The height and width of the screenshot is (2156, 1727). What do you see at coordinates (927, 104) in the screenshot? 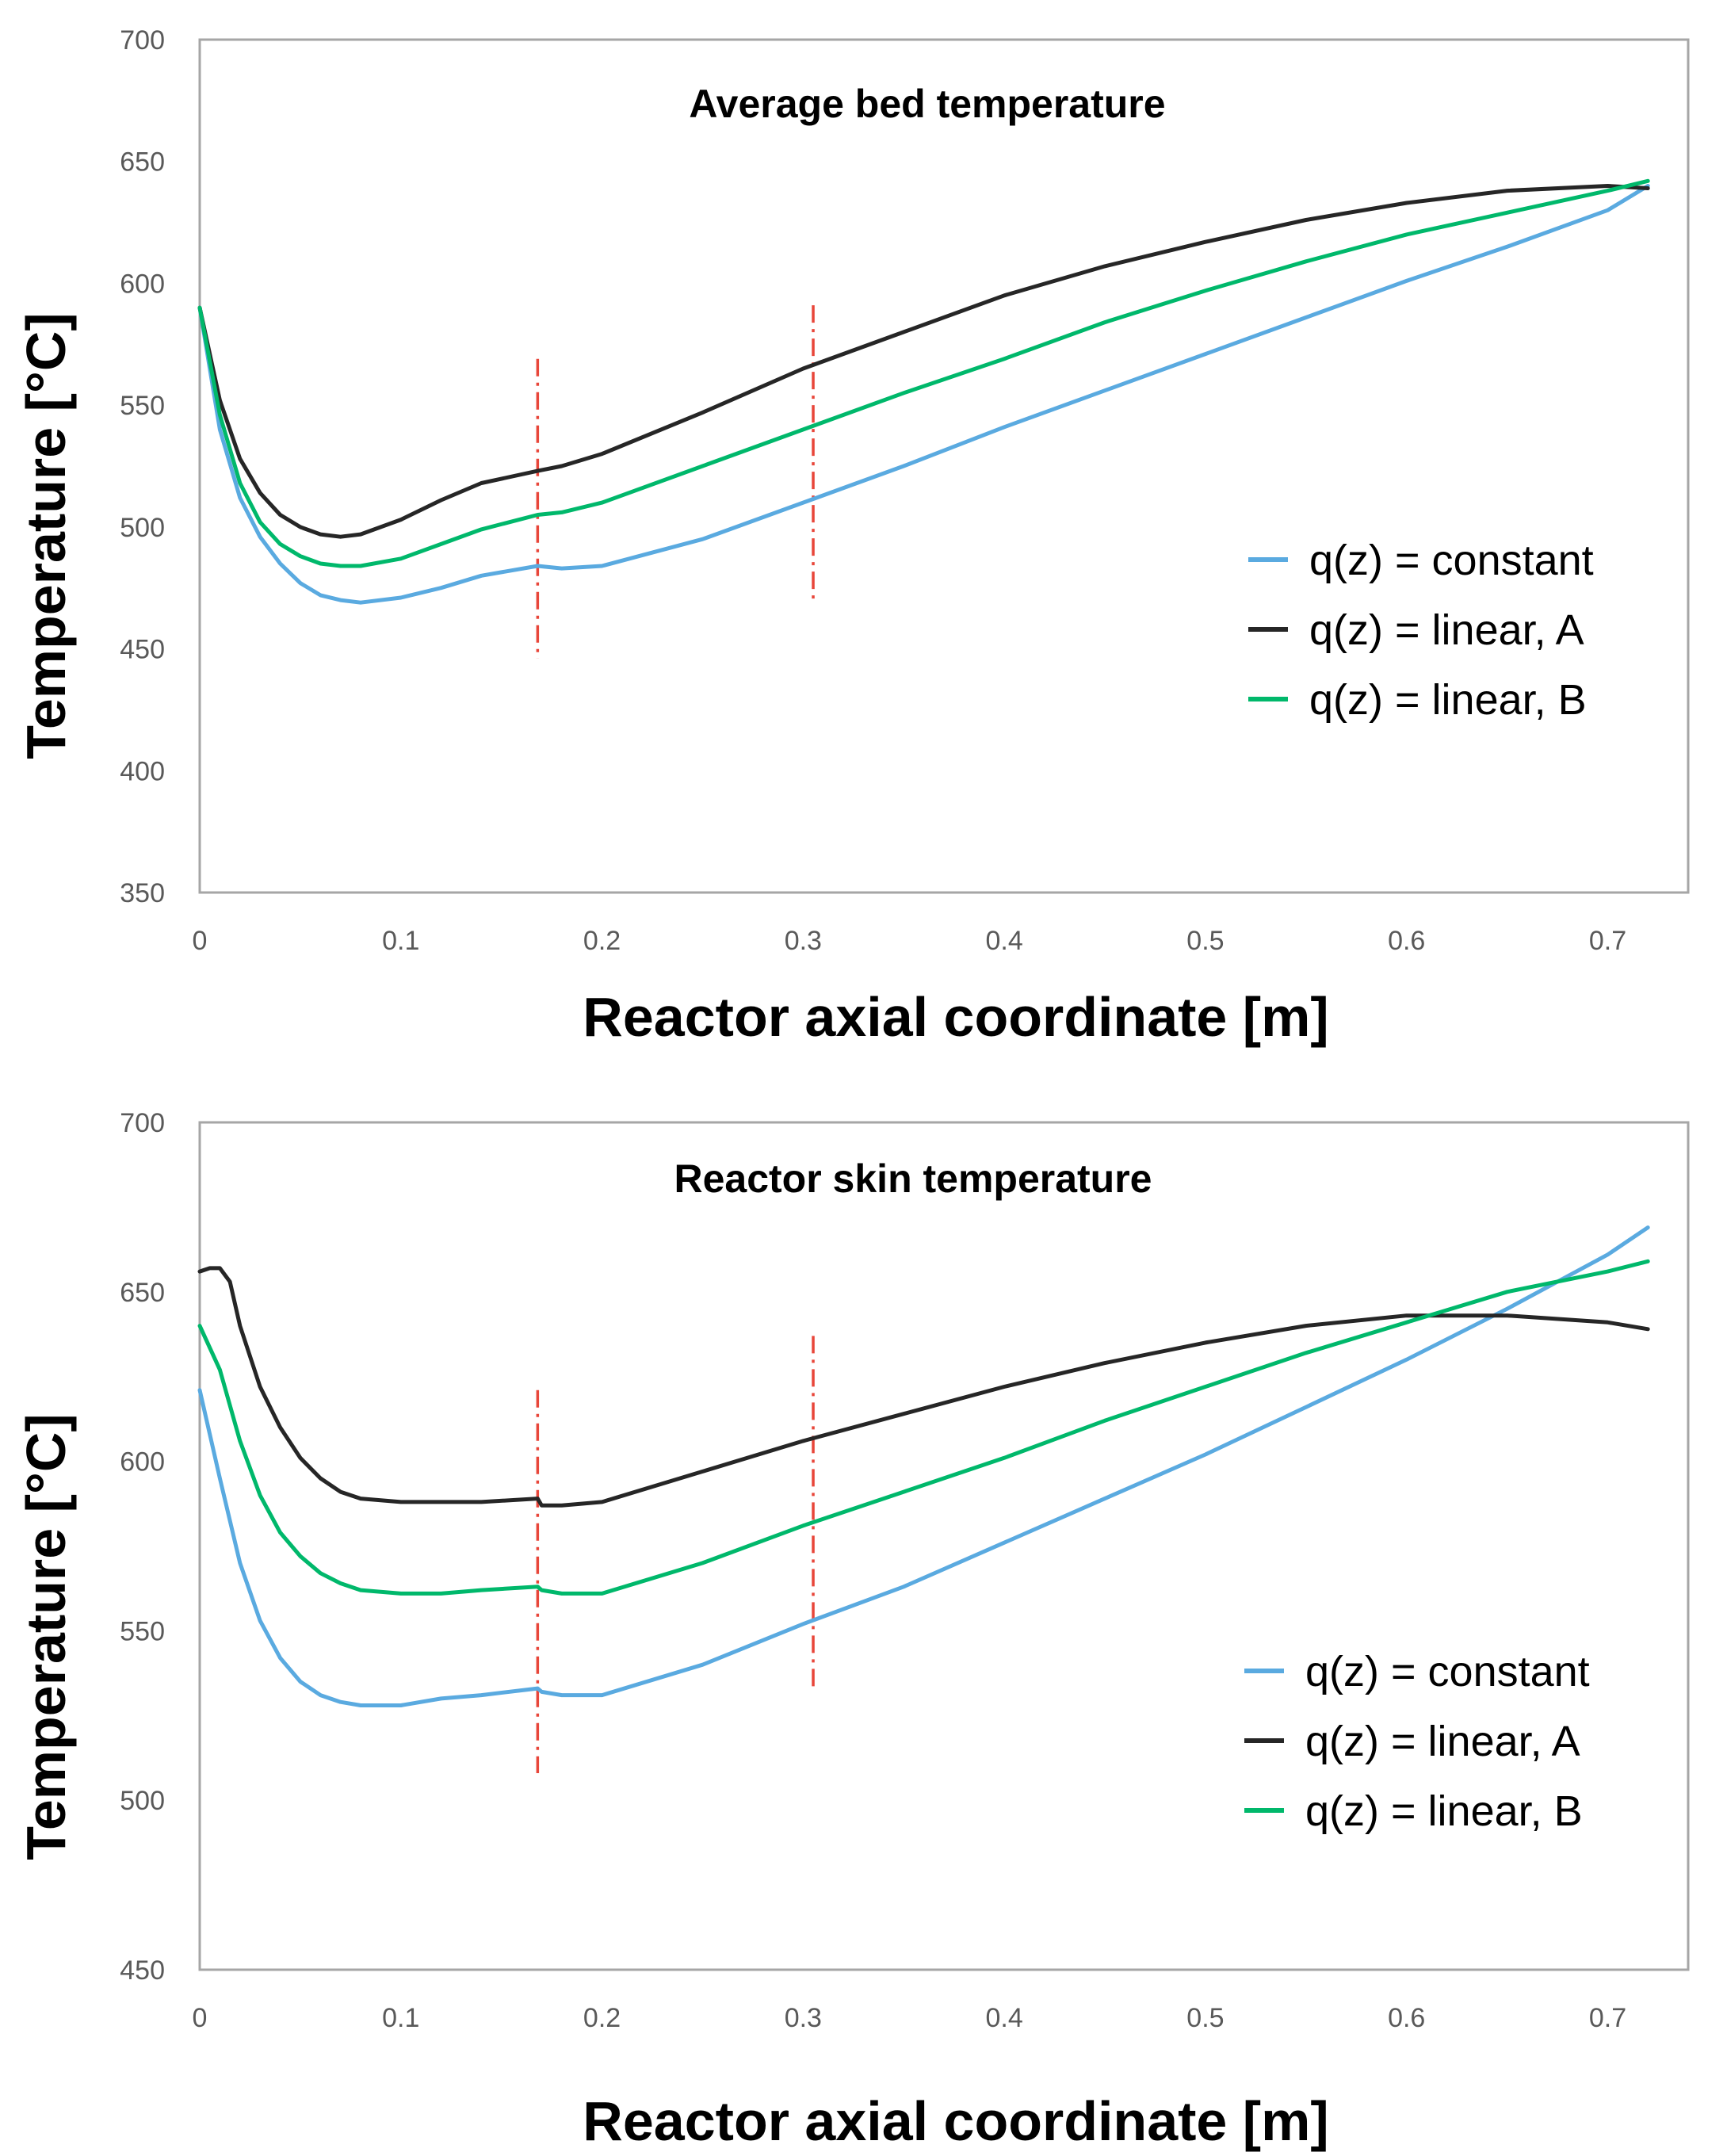
I see `chart-title: Average bed temperature` at bounding box center [927, 104].